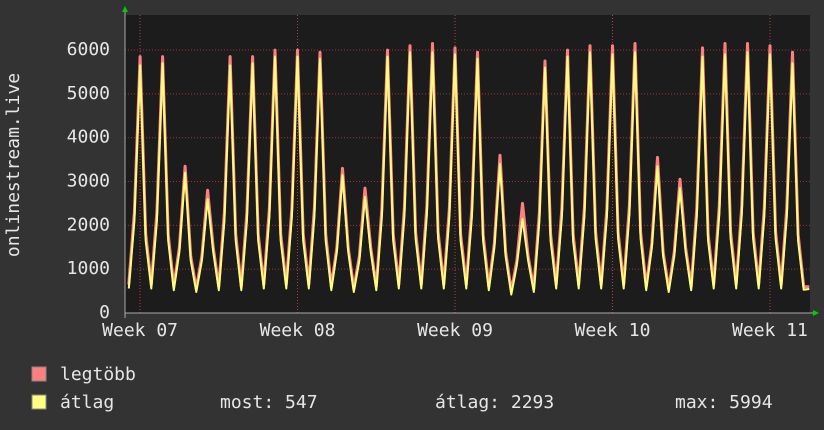 This screenshot has width=824, height=430. What do you see at coordinates (88, 49) in the screenshot?
I see `y-tick-label: 6000` at bounding box center [88, 49].